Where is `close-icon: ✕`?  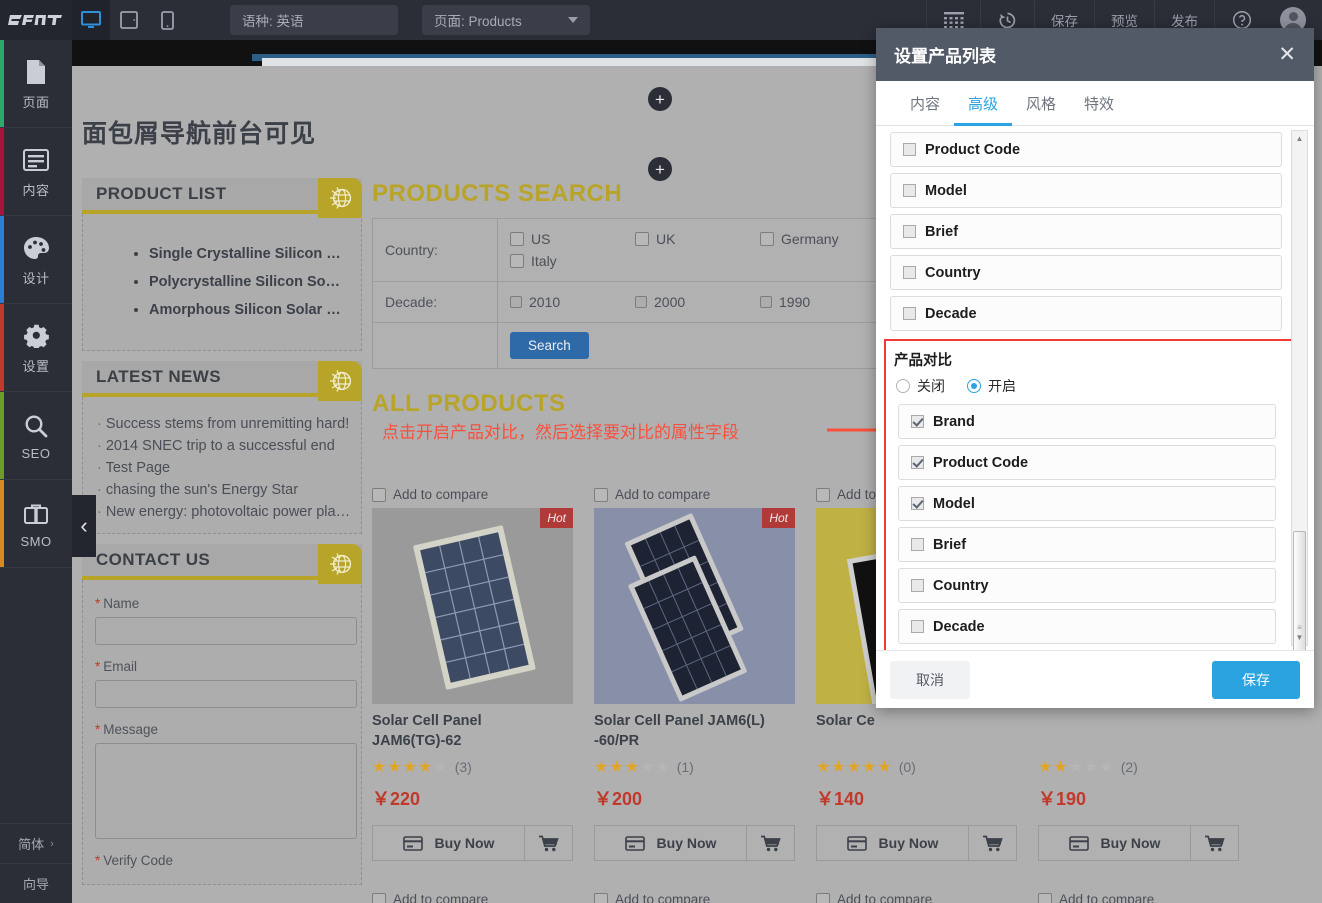
close-icon: ✕ is located at coordinates (1287, 54).